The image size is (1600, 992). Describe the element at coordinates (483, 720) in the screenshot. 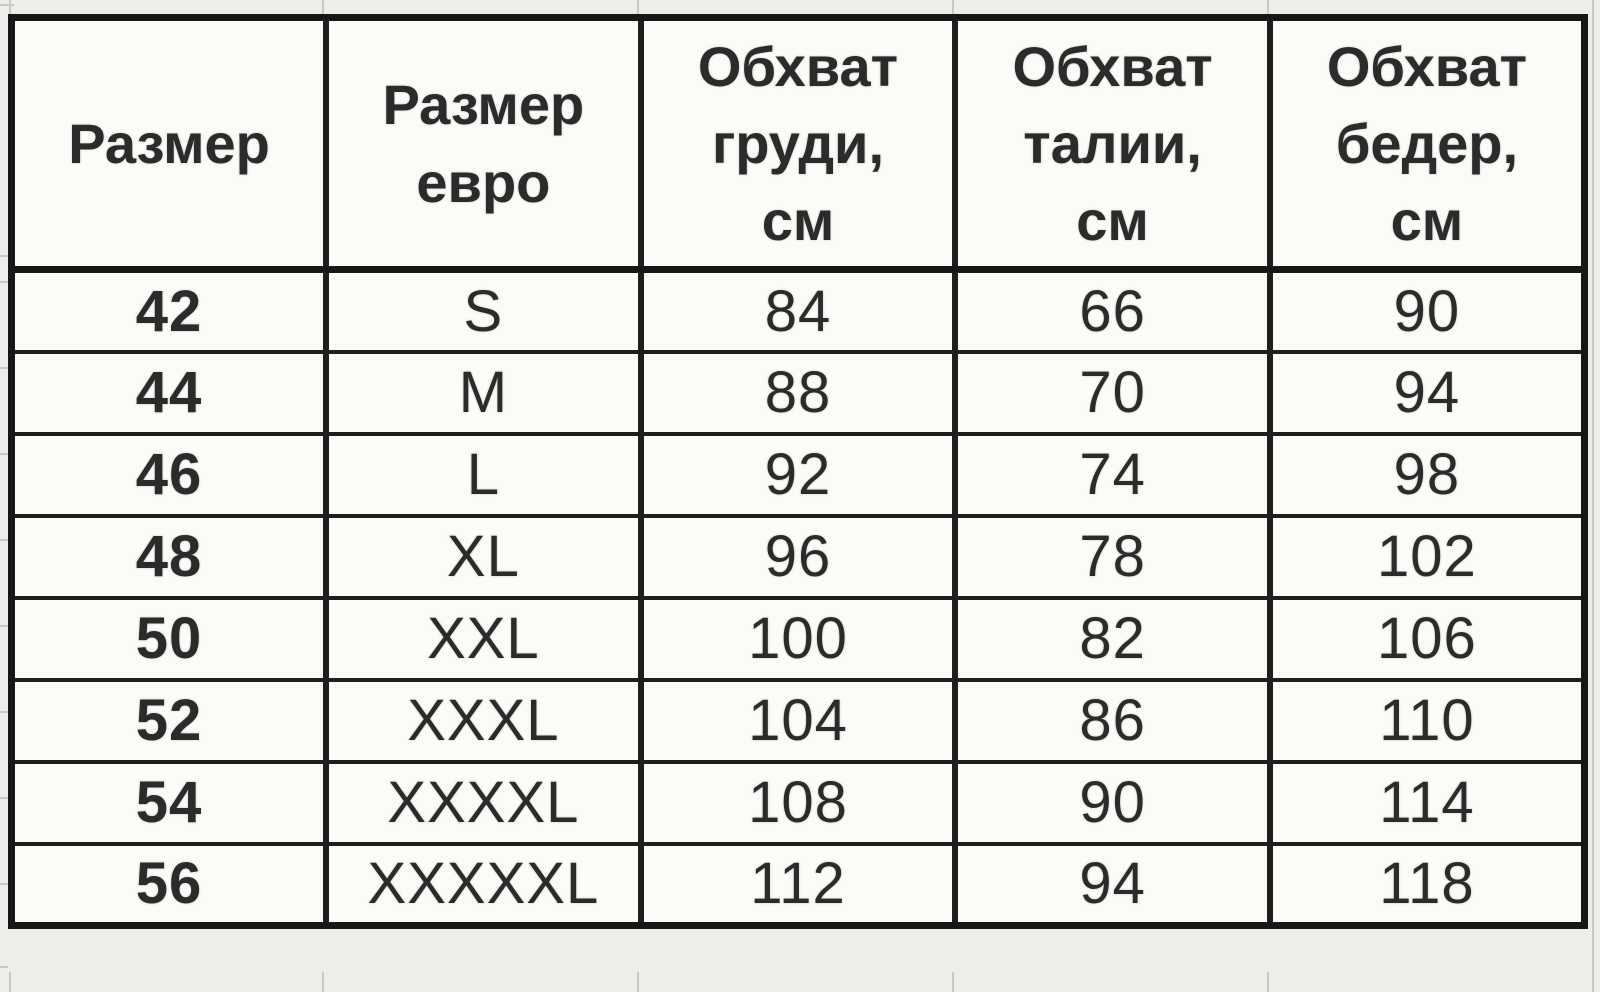

I see `cell-euro-size: XXXL` at that location.